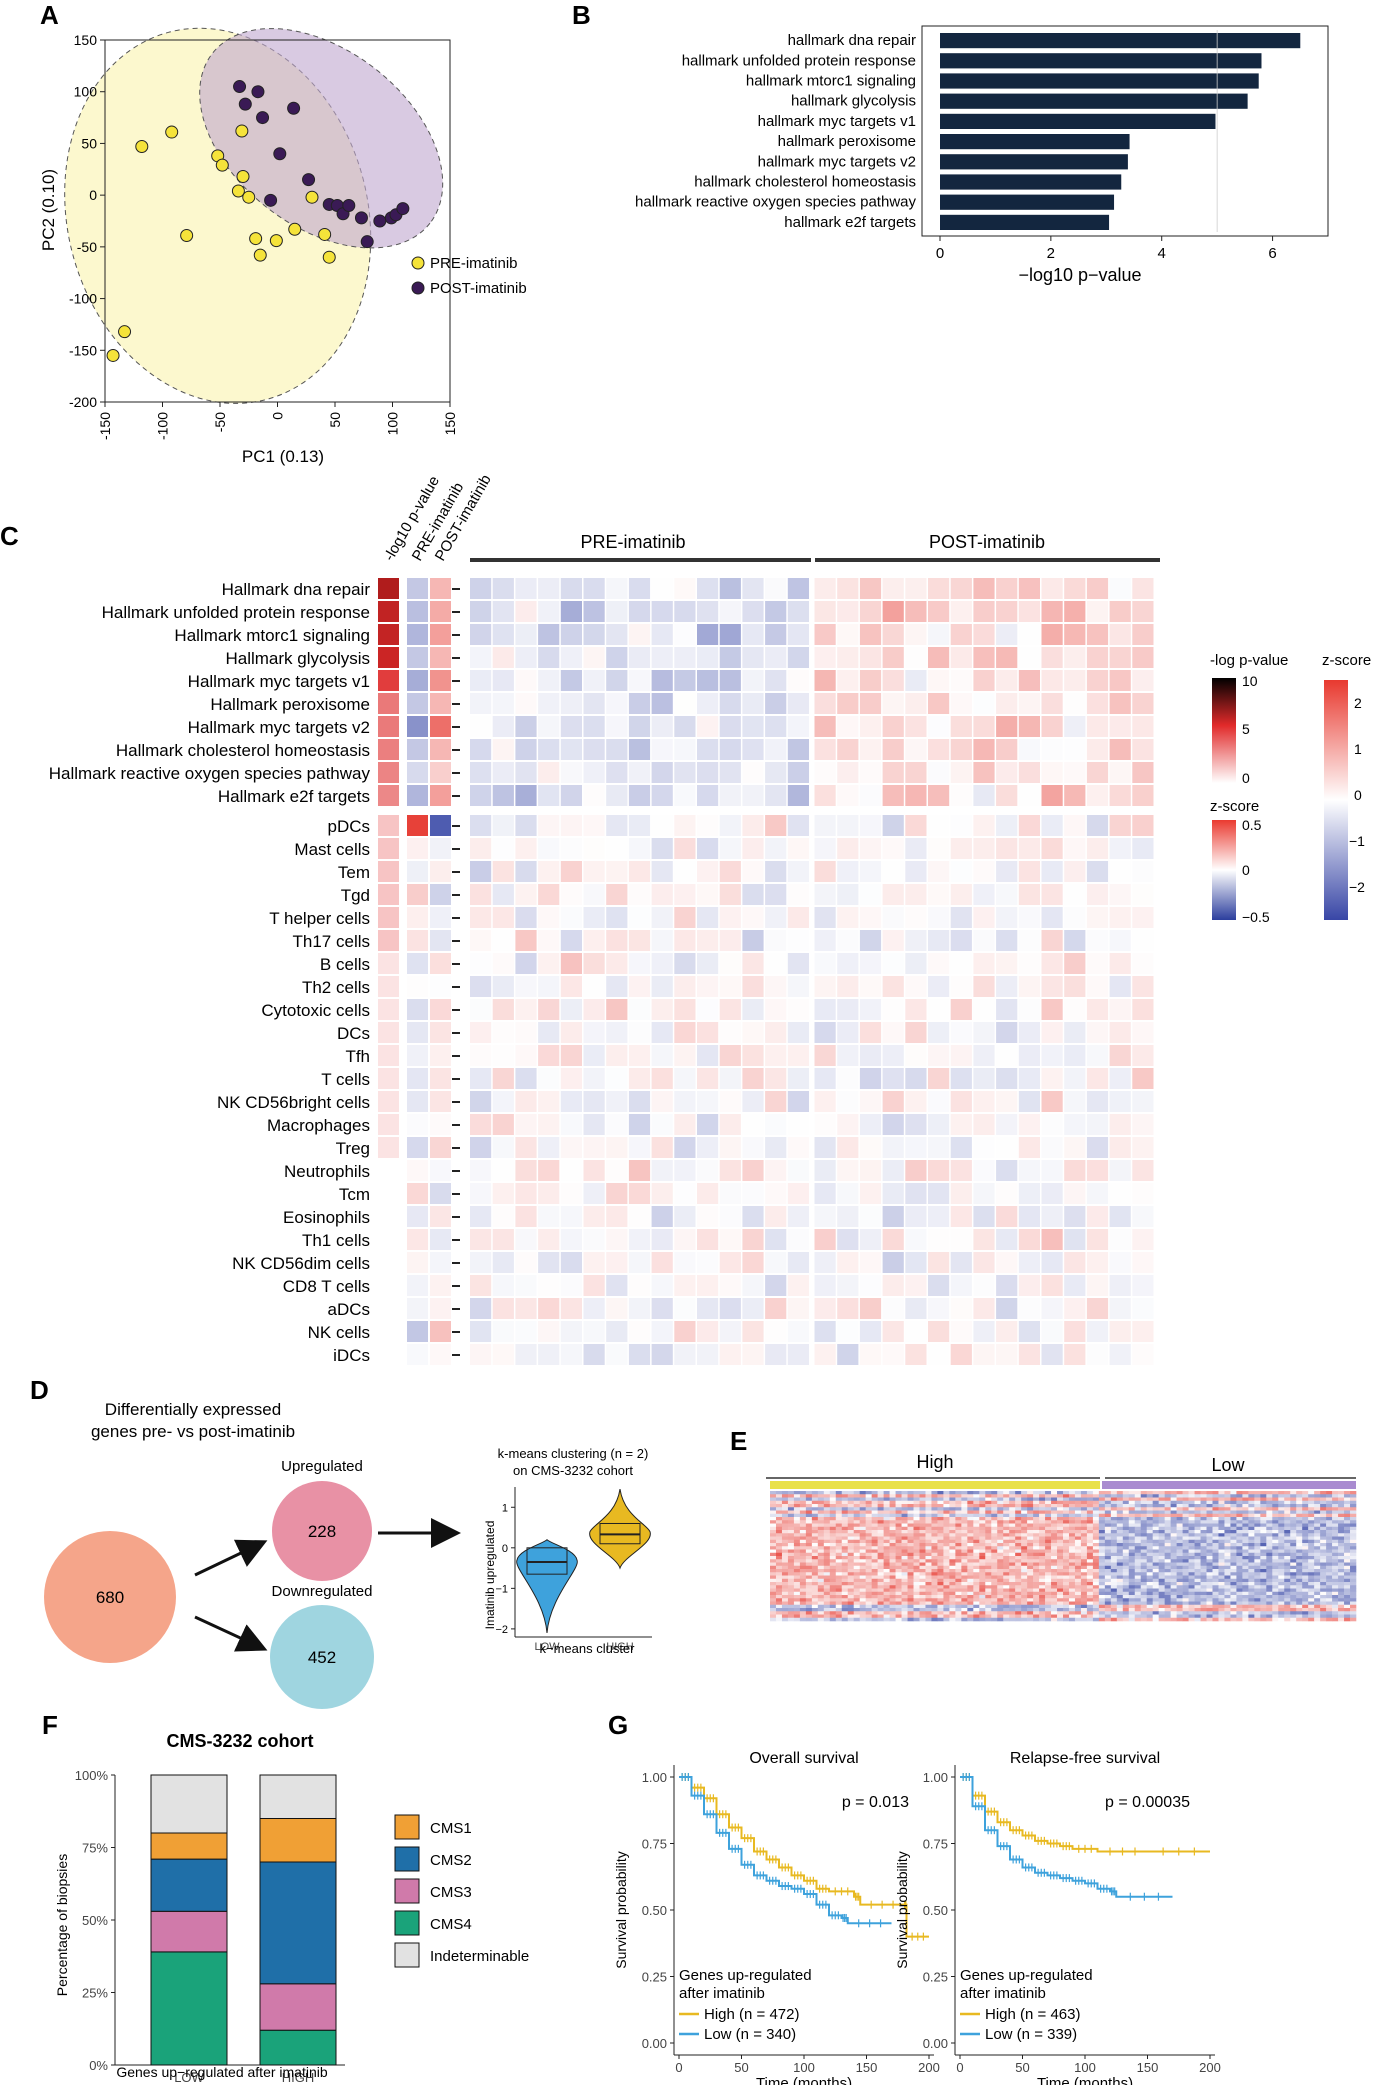 The image size is (1382, 2090). What do you see at coordinates (440, 1078) in the screenshot?
I see `post-mean-cell` at bounding box center [440, 1078].